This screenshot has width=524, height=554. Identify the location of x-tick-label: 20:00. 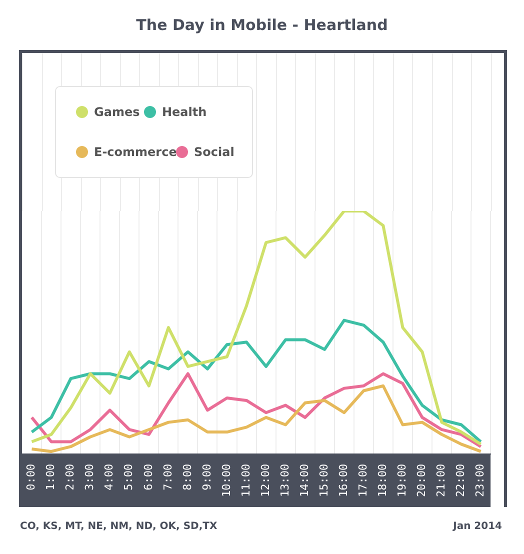
(421, 481).